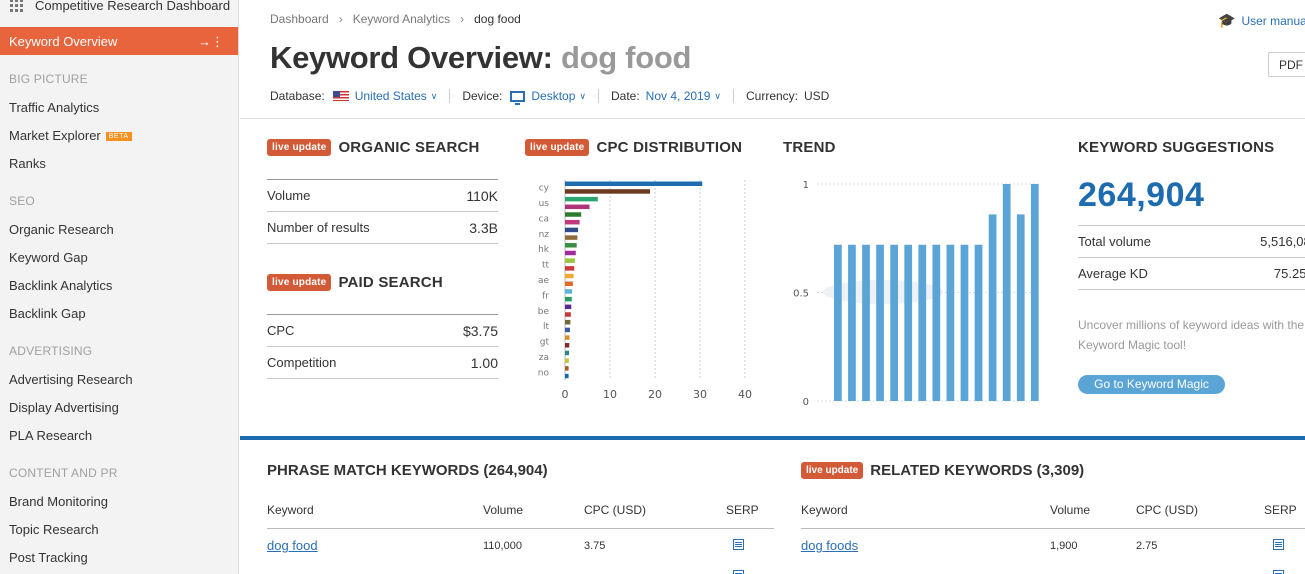 The image size is (1305, 574). What do you see at coordinates (27, 163) in the screenshot?
I see `sidebar-item-ranks: Ranks` at bounding box center [27, 163].